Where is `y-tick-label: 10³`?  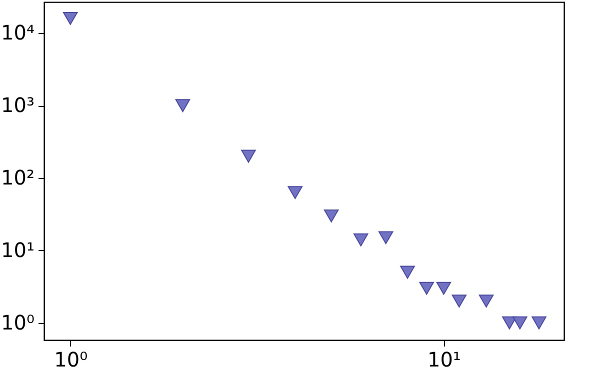 y-tick-label: 10³ is located at coordinates (17, 105).